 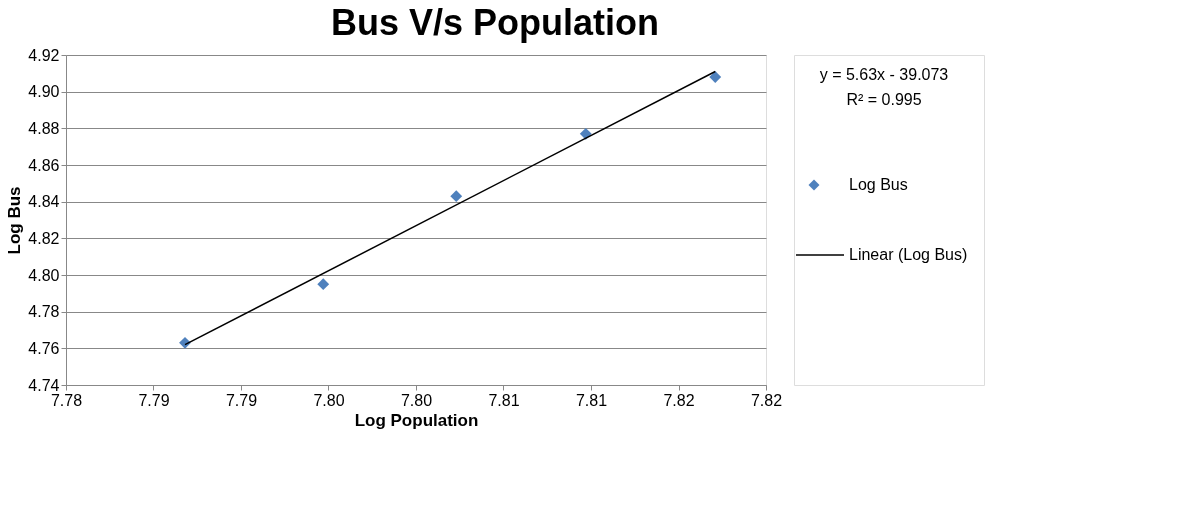 What do you see at coordinates (416, 420) in the screenshot?
I see `x-axis-title: Log Population` at bounding box center [416, 420].